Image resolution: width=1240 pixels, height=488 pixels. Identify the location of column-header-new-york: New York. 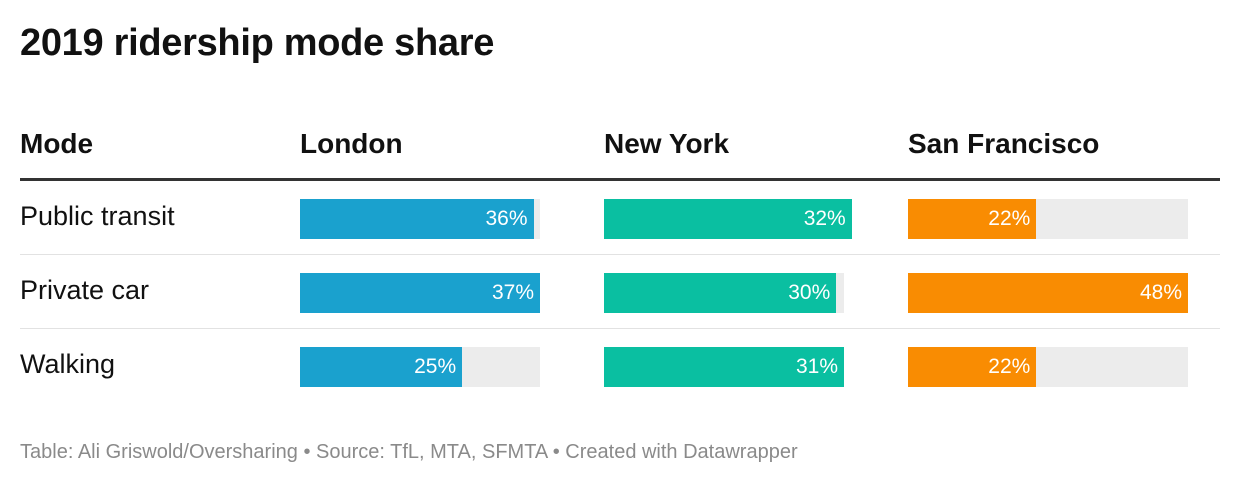
(667, 143).